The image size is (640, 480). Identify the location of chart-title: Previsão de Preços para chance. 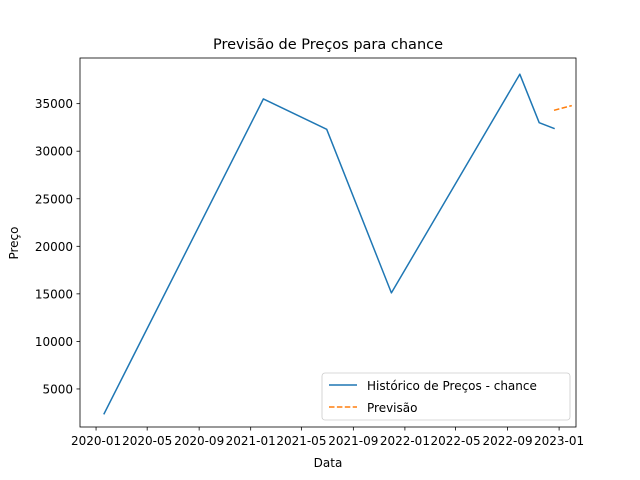
(328, 45).